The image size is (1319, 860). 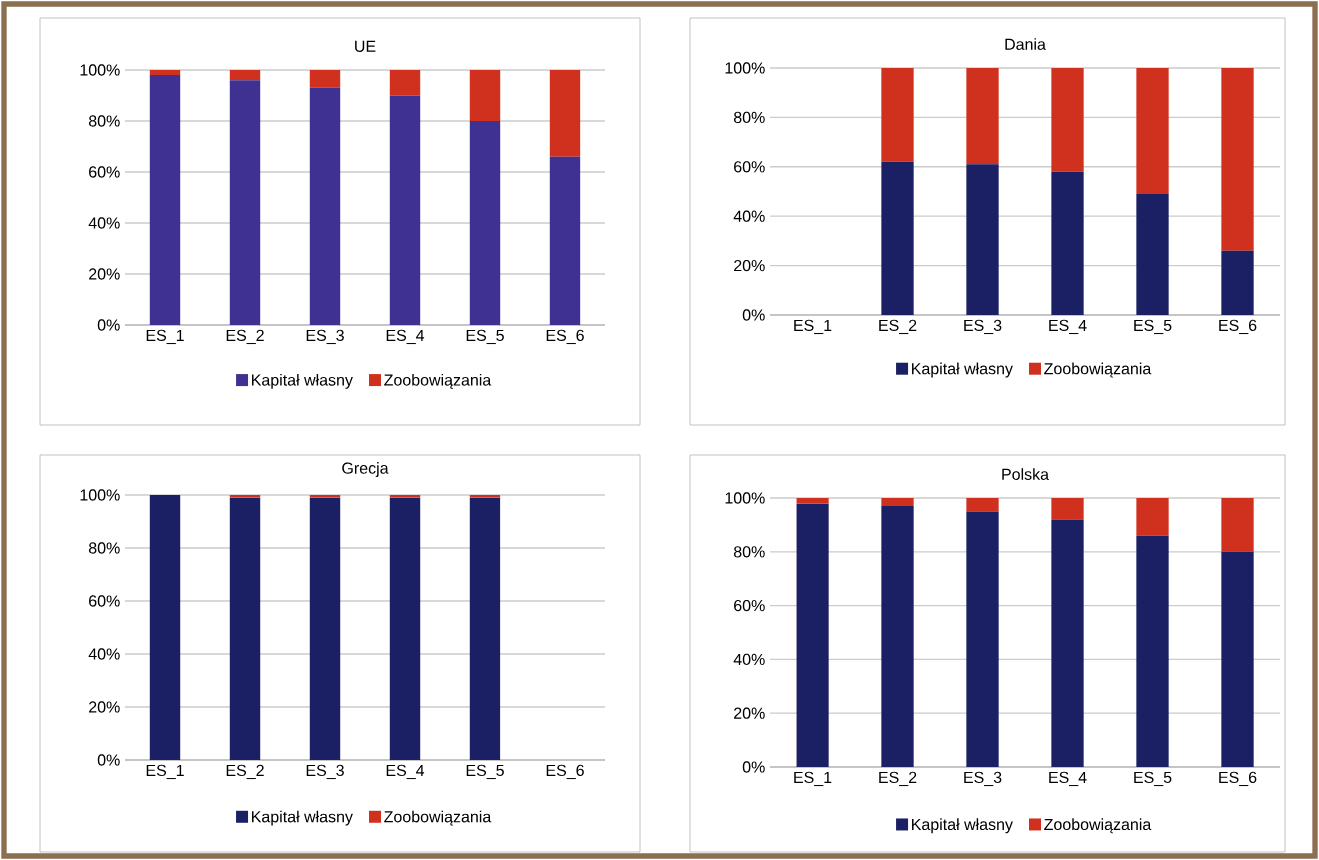 What do you see at coordinates (365, 469) in the screenshot?
I see `chart-title: Grecja` at bounding box center [365, 469].